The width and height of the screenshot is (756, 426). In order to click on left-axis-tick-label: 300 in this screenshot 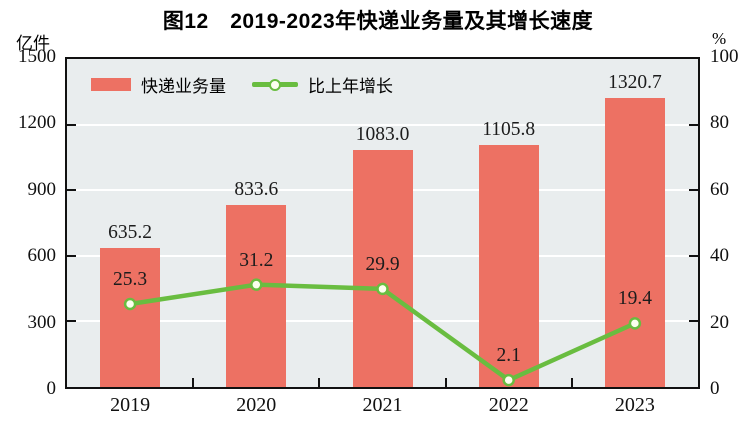, I will do `click(42, 322)`.